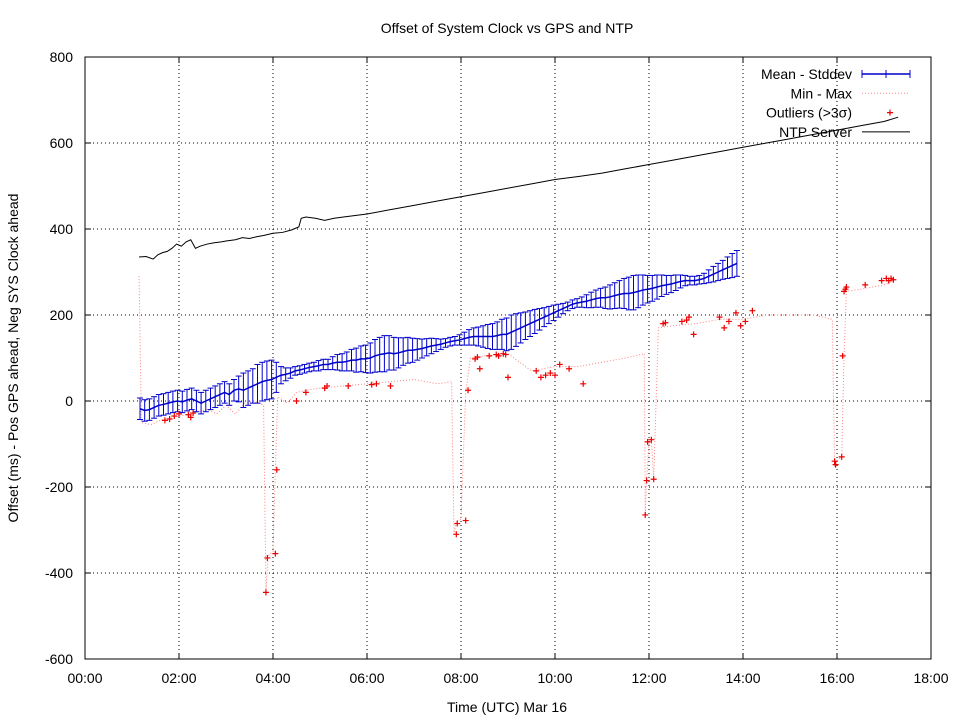 The image size is (960, 720). I want to click on x-tick-label: 04:00, so click(272, 678).